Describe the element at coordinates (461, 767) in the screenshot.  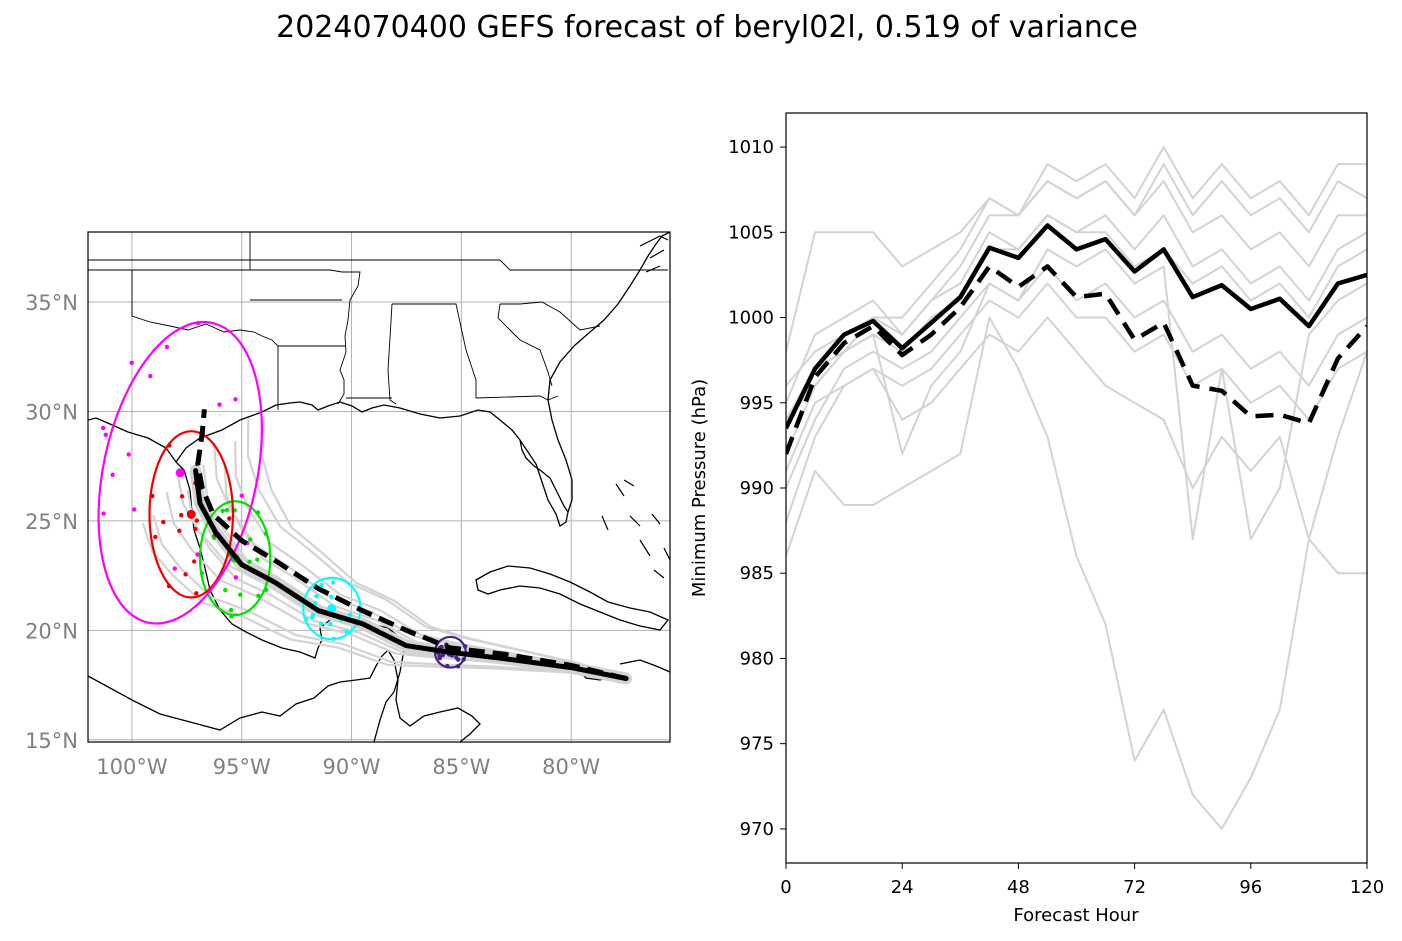
I see `map-lon-tick-label: 85°W` at that location.